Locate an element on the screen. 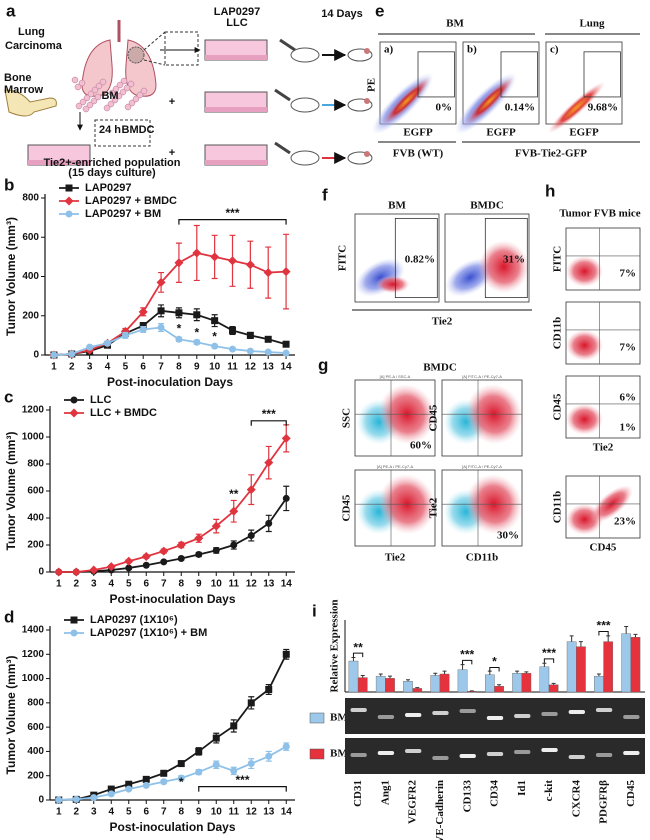 This screenshot has height=840, width=650. label: b) is located at coordinates (472, 50).